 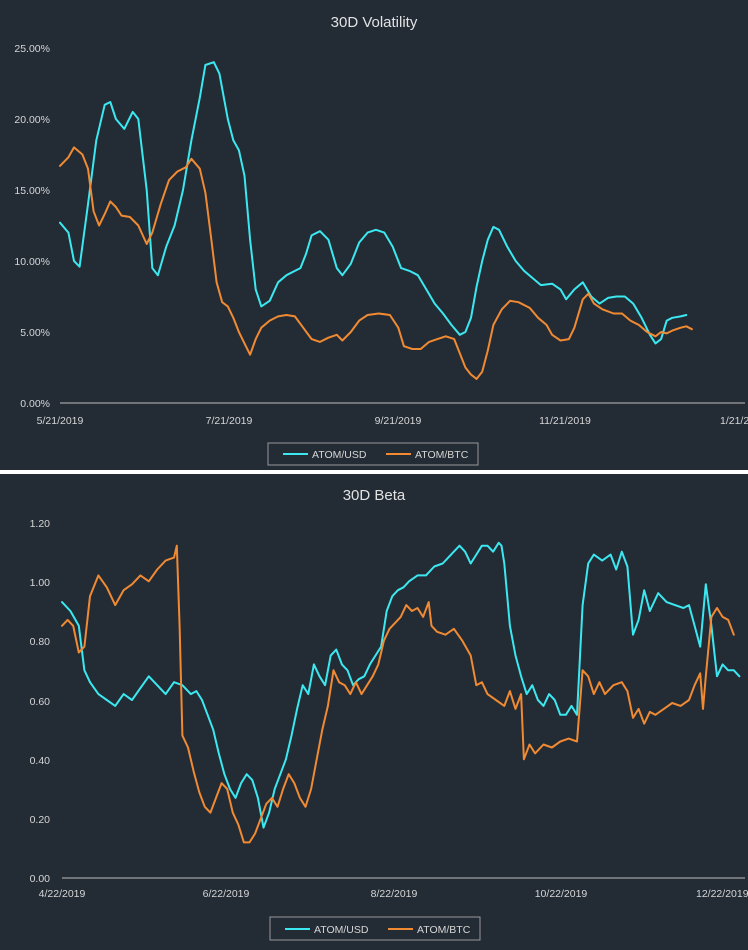 I want to click on x-tick-label: 11/21/2019, so click(x=565, y=421).